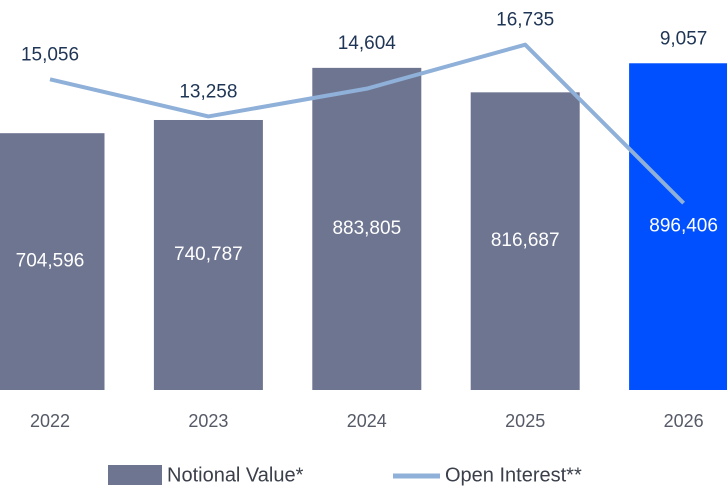 The width and height of the screenshot is (727, 487). What do you see at coordinates (208, 91) in the screenshot?
I see `line-value-label: 13,258` at bounding box center [208, 91].